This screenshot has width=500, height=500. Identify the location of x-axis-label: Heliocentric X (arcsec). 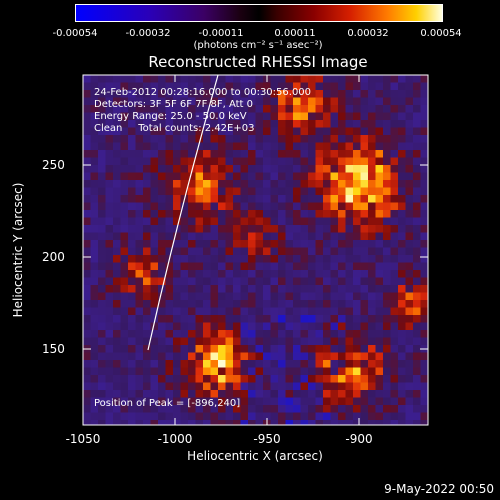
(255, 456).